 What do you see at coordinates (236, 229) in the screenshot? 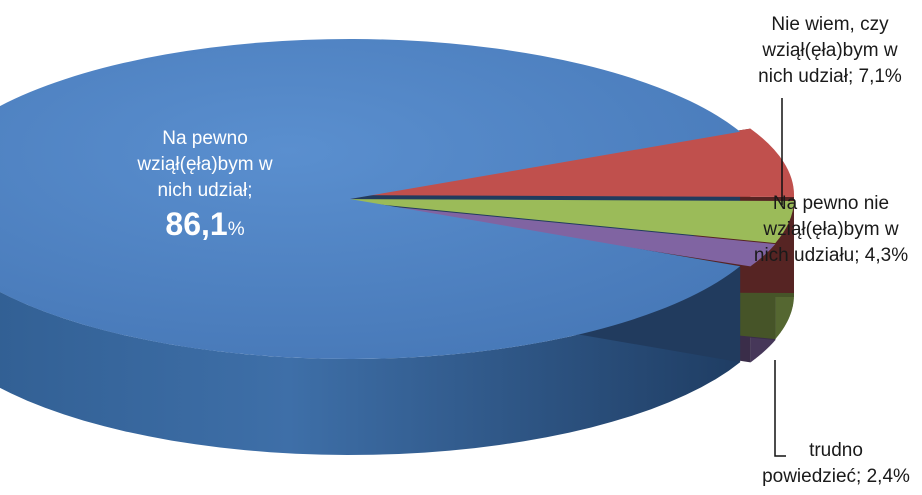
I see `label-sure-yes-unit: %` at bounding box center [236, 229].